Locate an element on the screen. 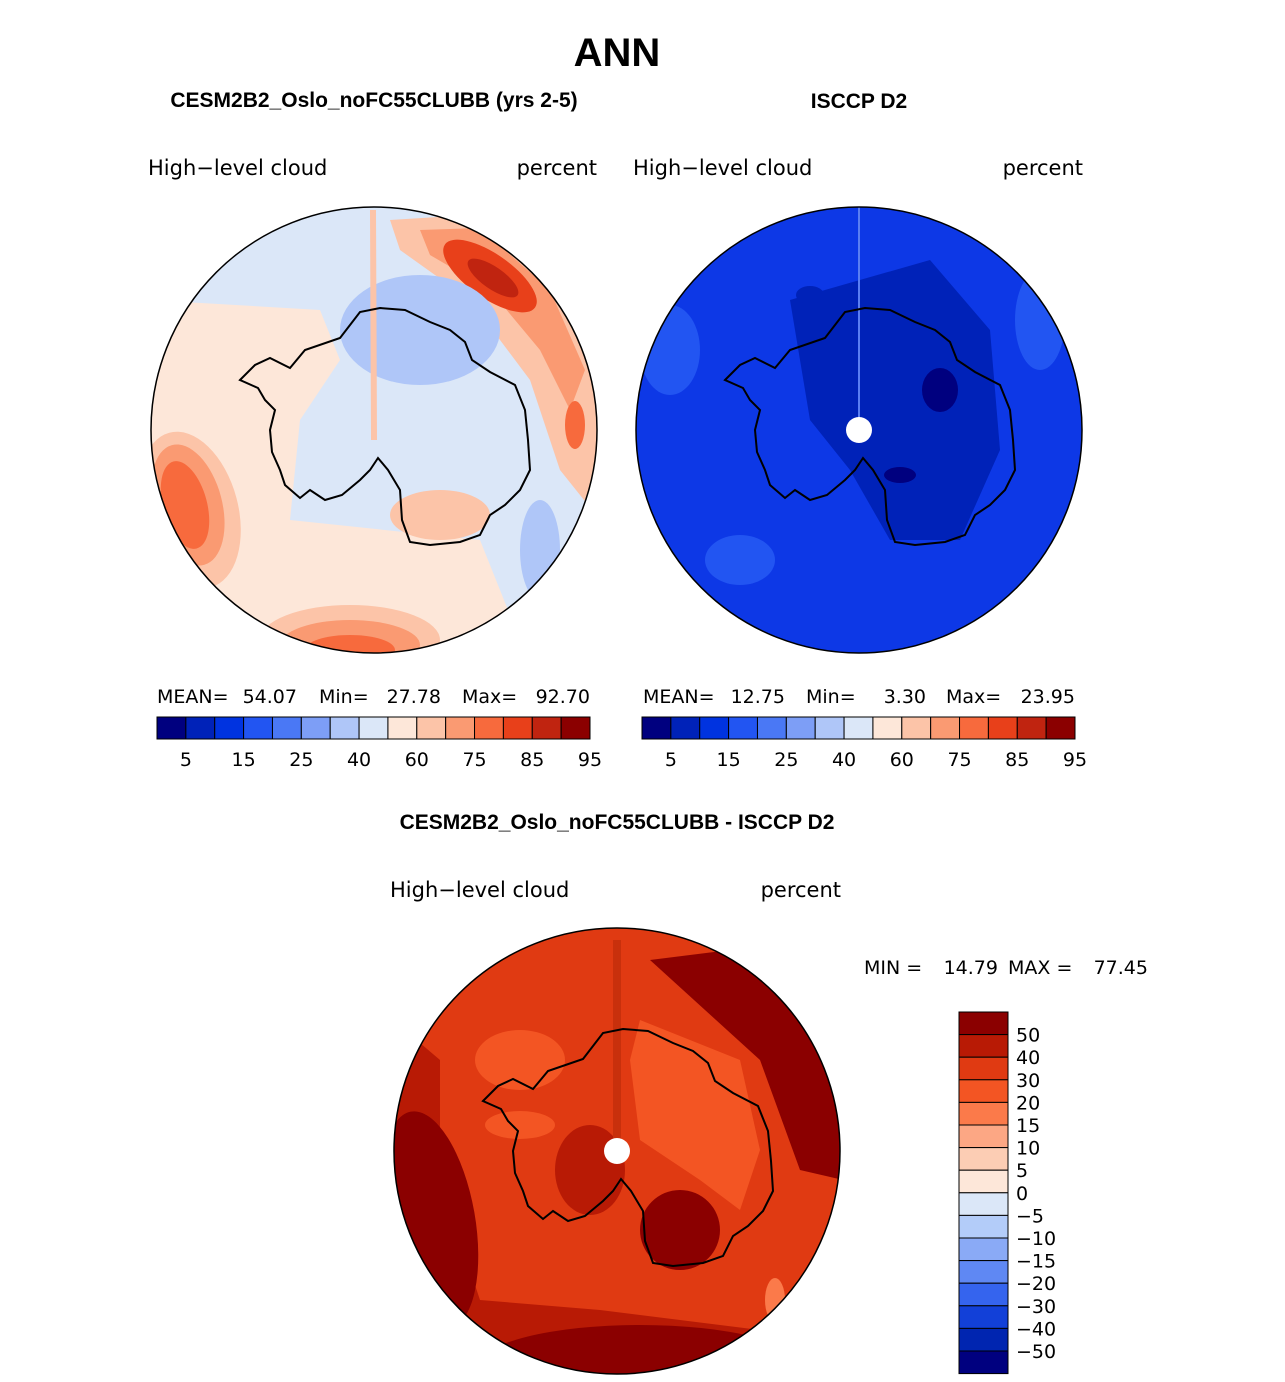 The height and width of the screenshot is (1382, 1285). colorbar-obs: 5 15 25 40 60 75 85 95 is located at coordinates (864, 743).